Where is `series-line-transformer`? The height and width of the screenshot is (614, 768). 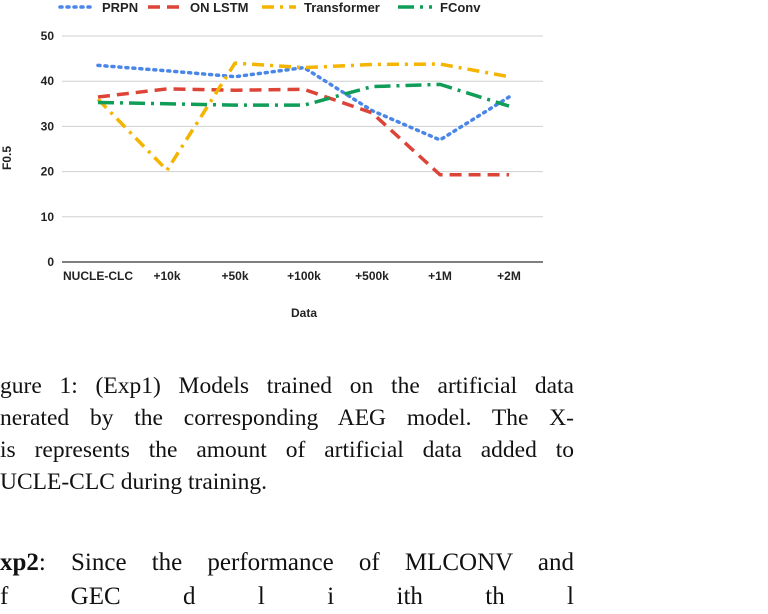
series-line-transformer is located at coordinates (303, 116).